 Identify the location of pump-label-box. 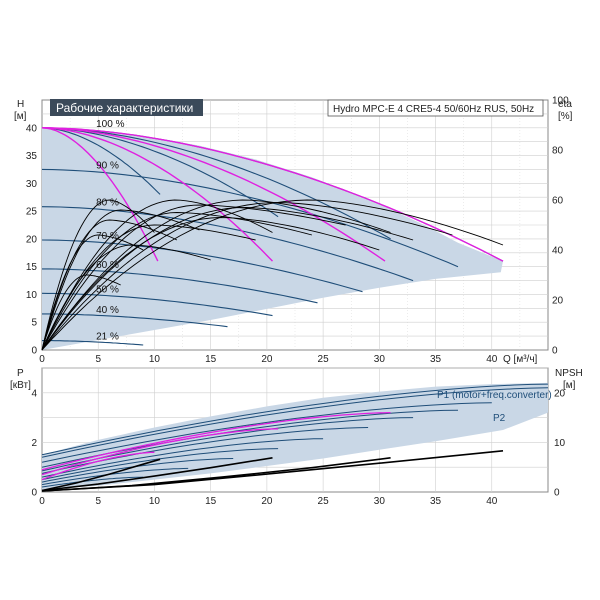
(435, 108).